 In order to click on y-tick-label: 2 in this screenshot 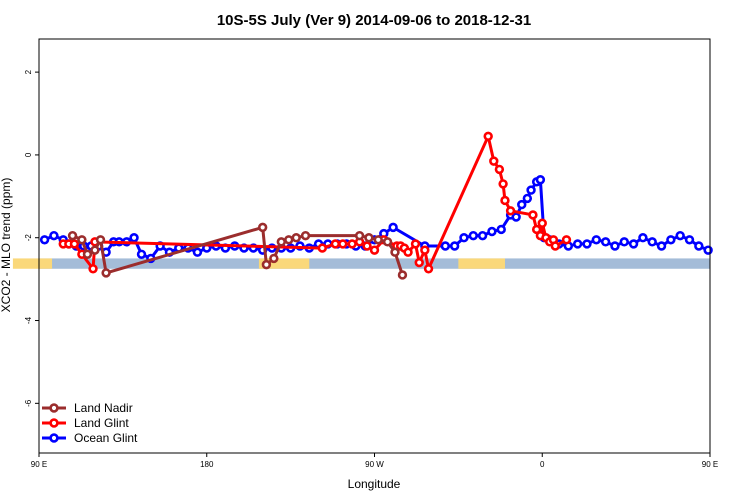, I will do `click(28, 71)`.